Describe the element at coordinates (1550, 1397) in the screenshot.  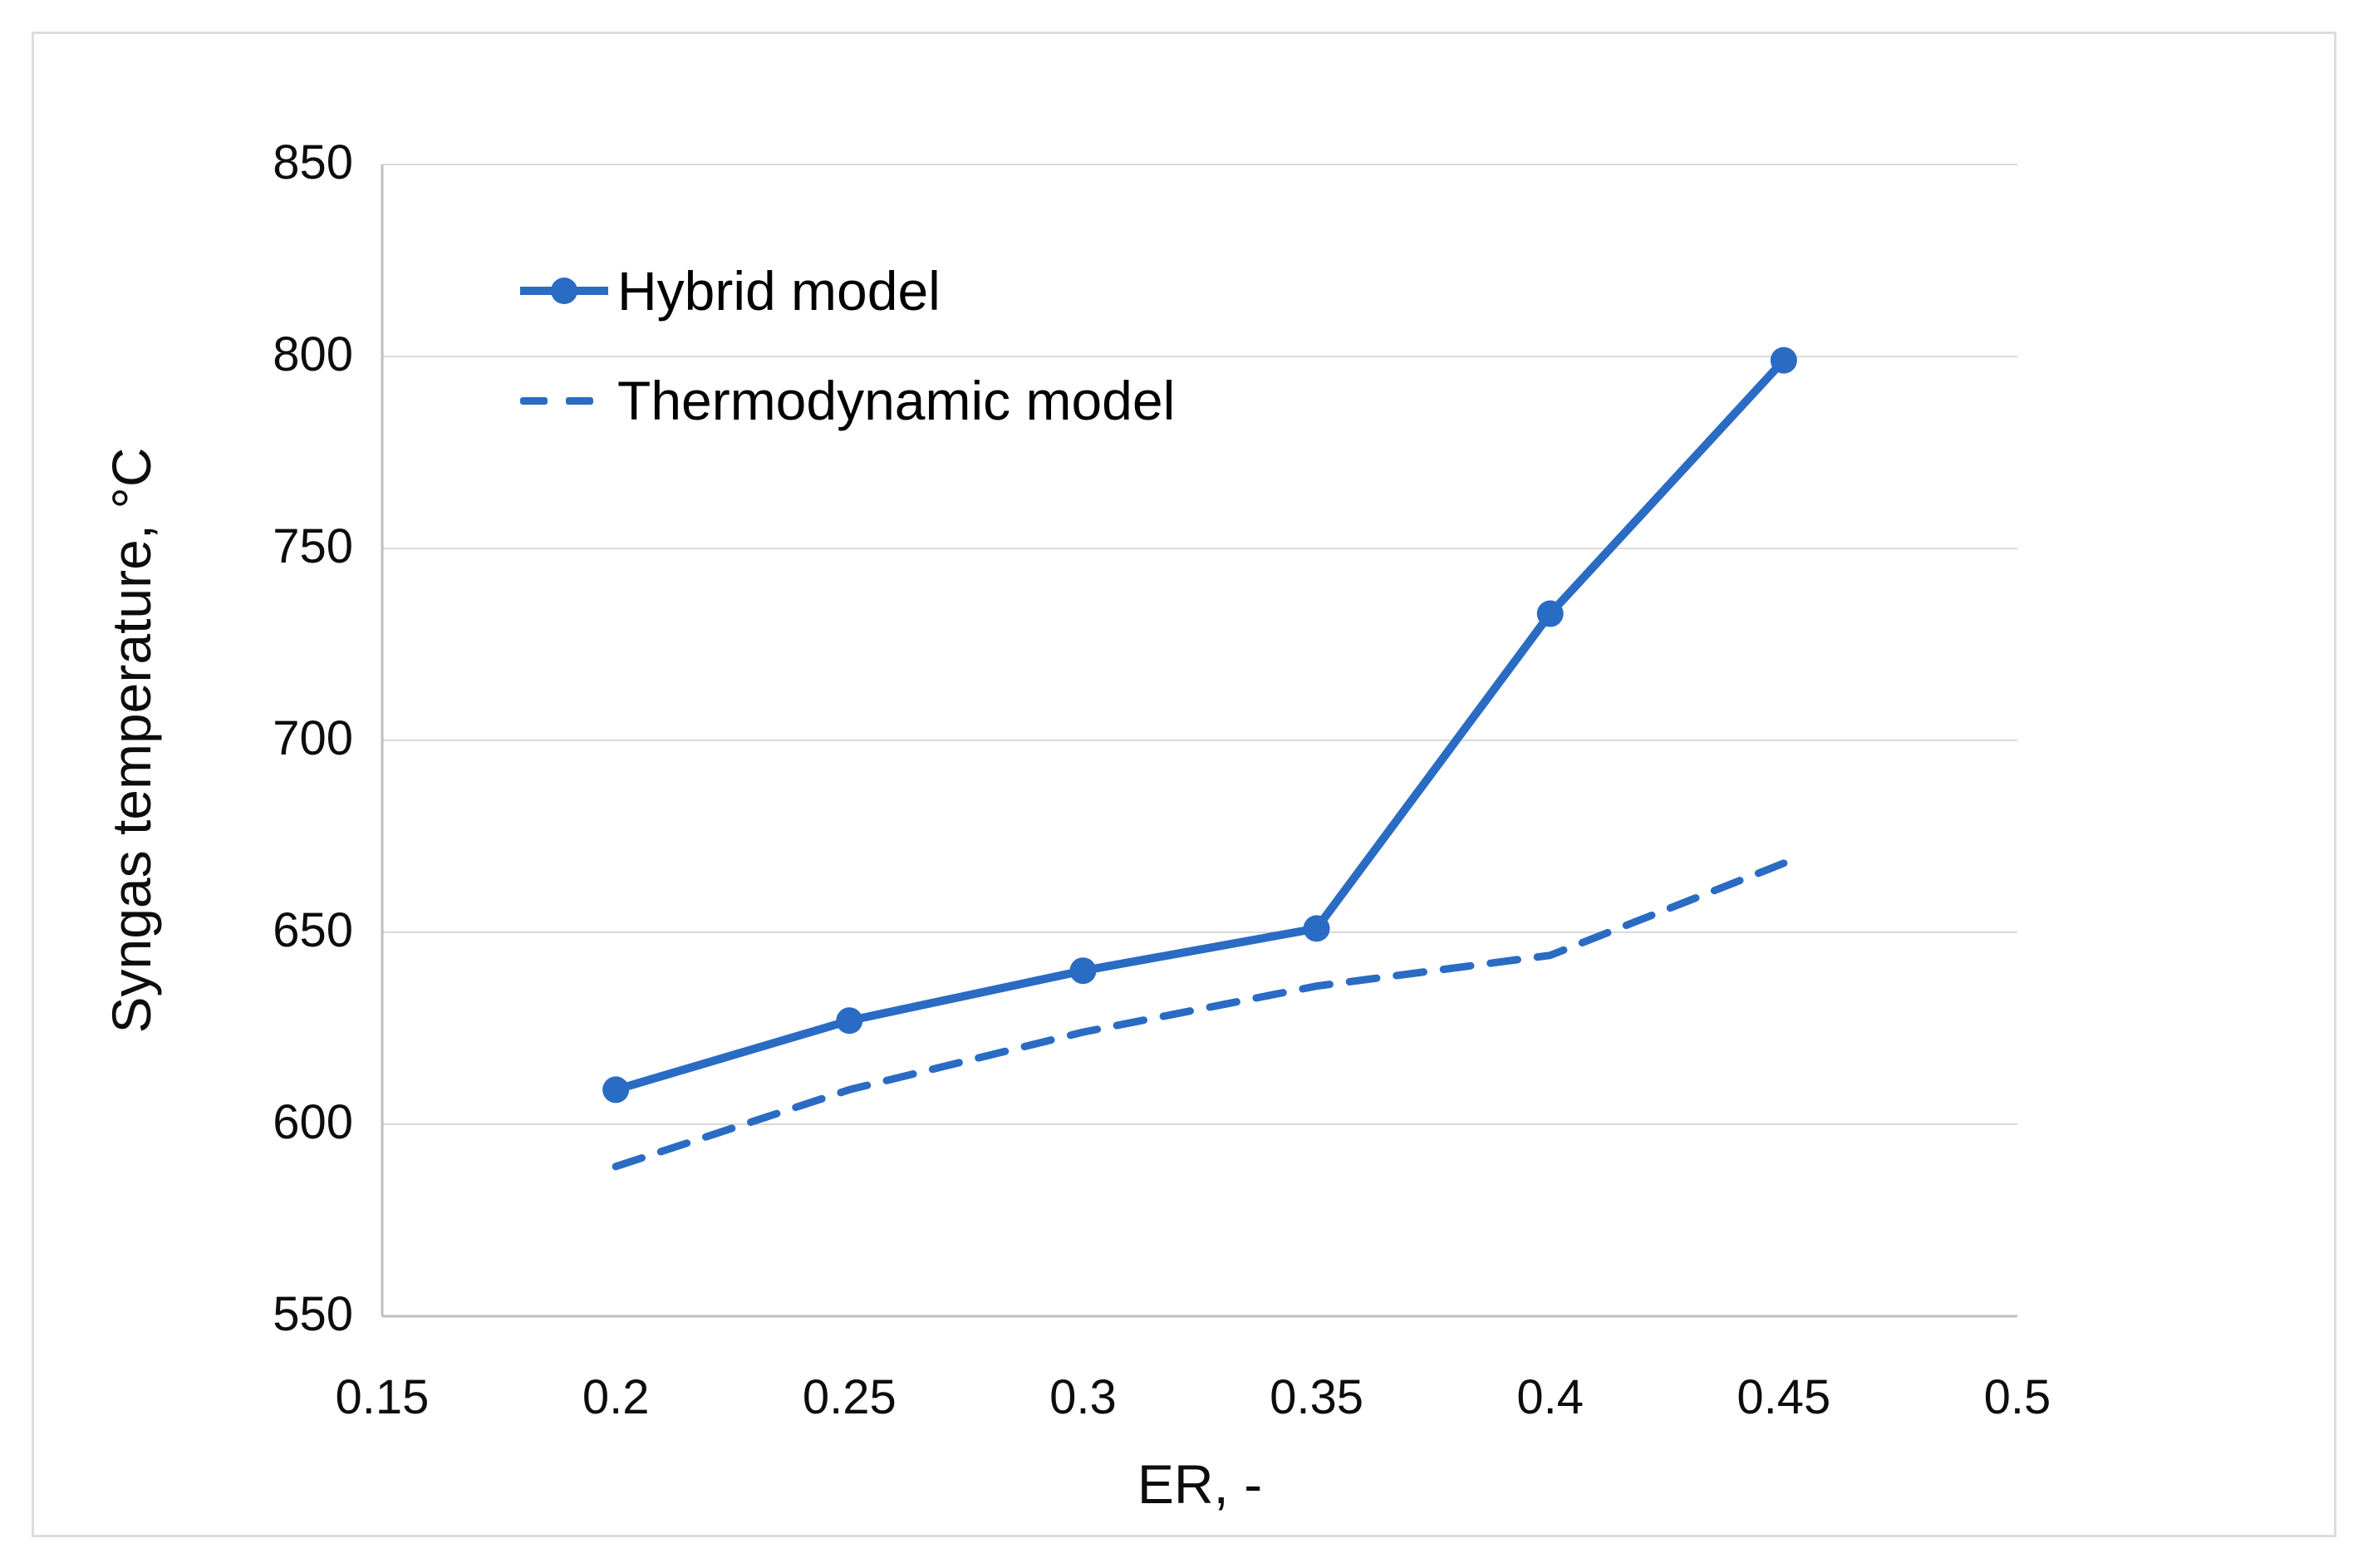
I see `x-tick-label-0.4: 0.4` at that location.